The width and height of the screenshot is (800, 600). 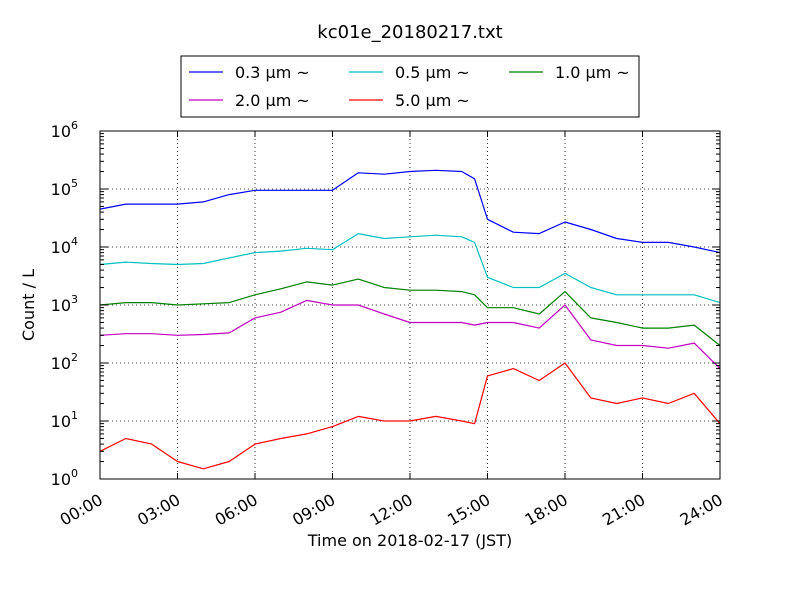 What do you see at coordinates (432, 100) in the screenshot?
I see `legend-label: 5.0 μm ~` at bounding box center [432, 100].